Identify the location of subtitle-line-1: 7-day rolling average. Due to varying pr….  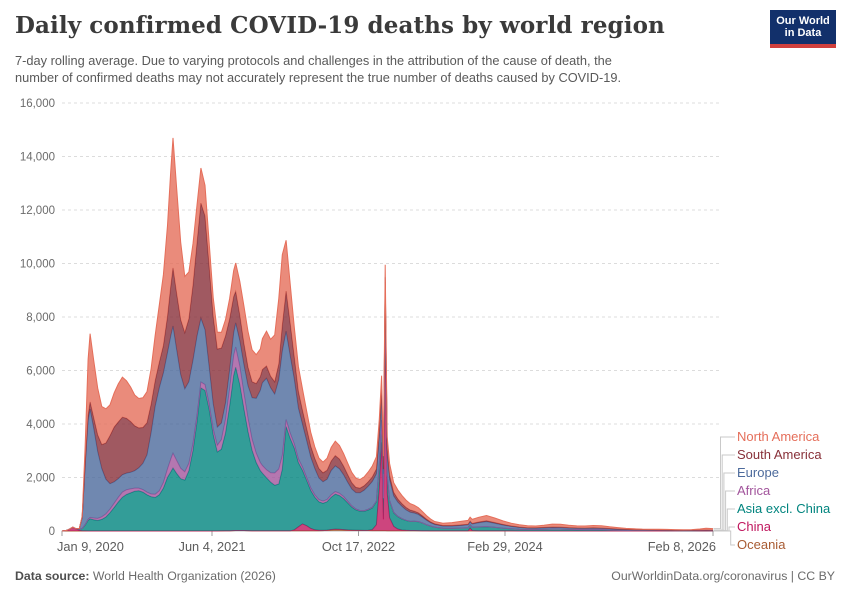
(313, 60).